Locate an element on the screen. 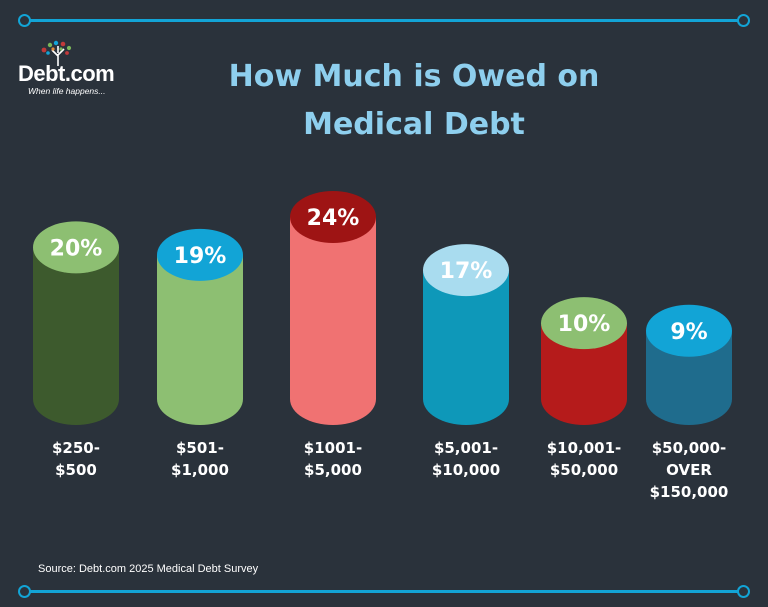  title-line-2: Medical Debt is located at coordinates (414, 124).